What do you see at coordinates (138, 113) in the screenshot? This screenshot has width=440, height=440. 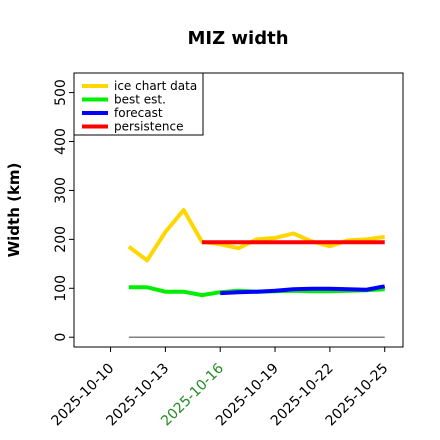 I see `legend-label-forecast: forecast` at bounding box center [138, 113].